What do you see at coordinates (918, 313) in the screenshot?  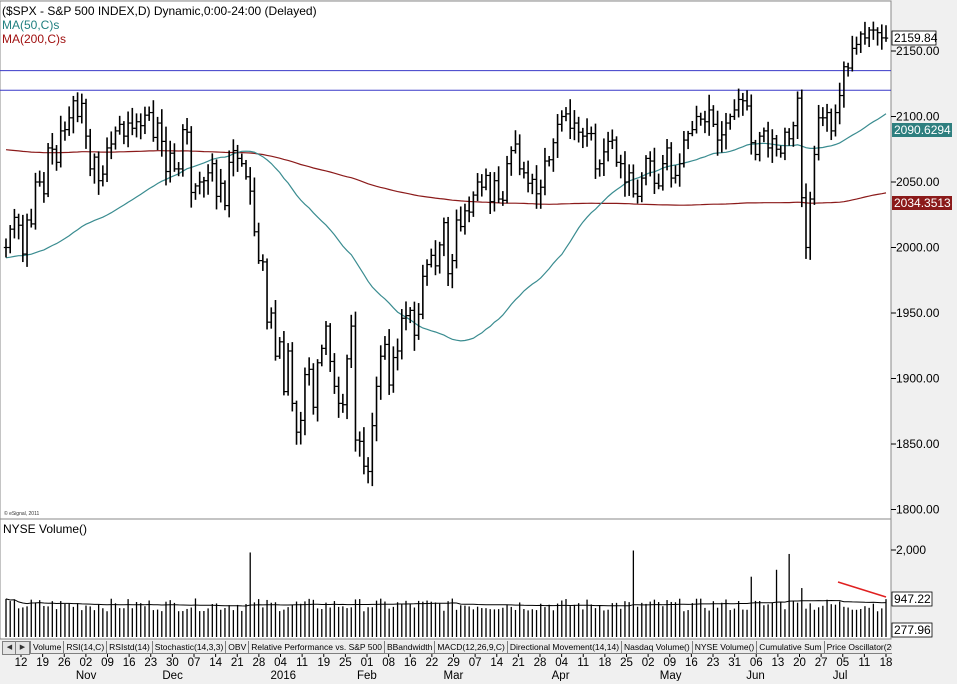 I see `price-tick-label: 1950.00` at bounding box center [918, 313].